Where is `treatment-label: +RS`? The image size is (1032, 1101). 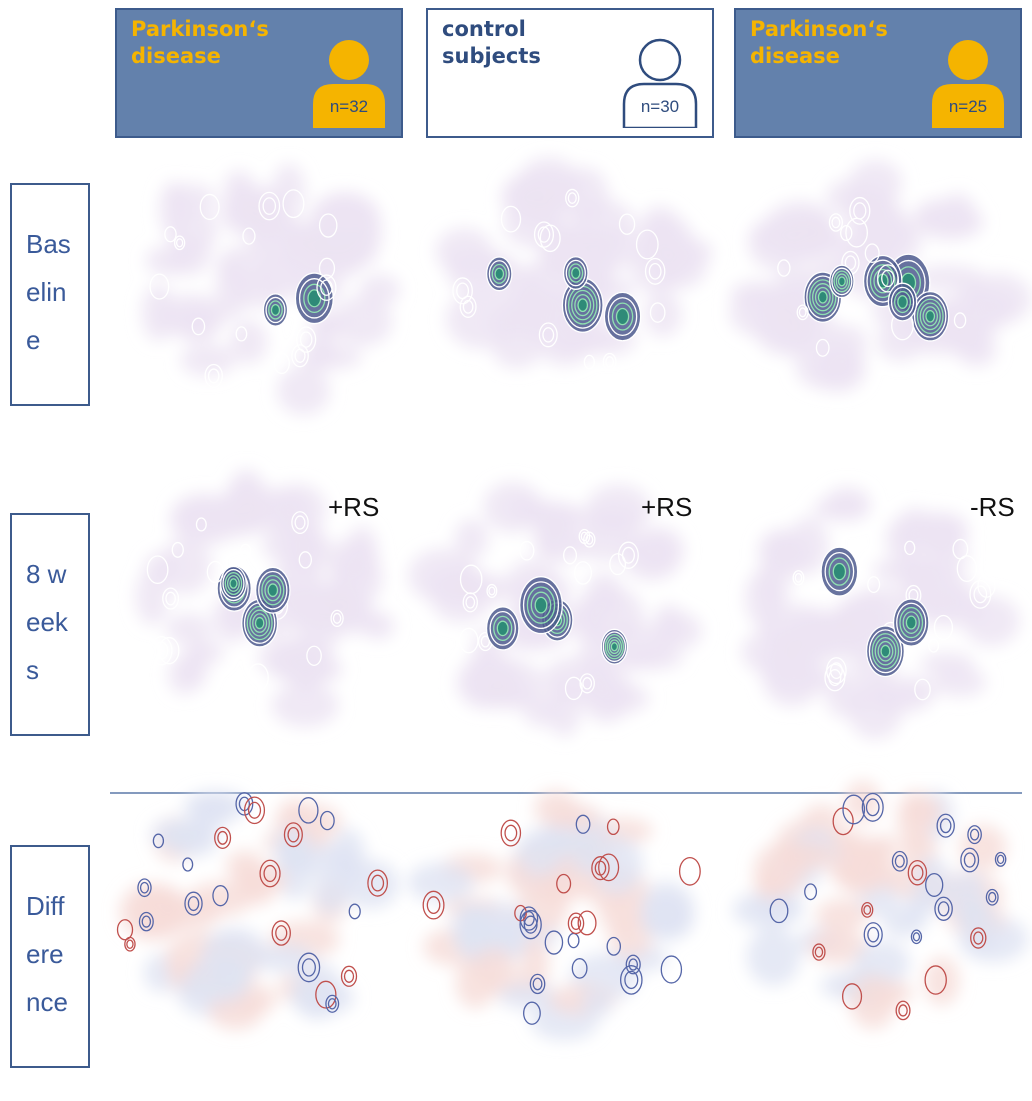 treatment-label: +RS is located at coordinates (354, 507).